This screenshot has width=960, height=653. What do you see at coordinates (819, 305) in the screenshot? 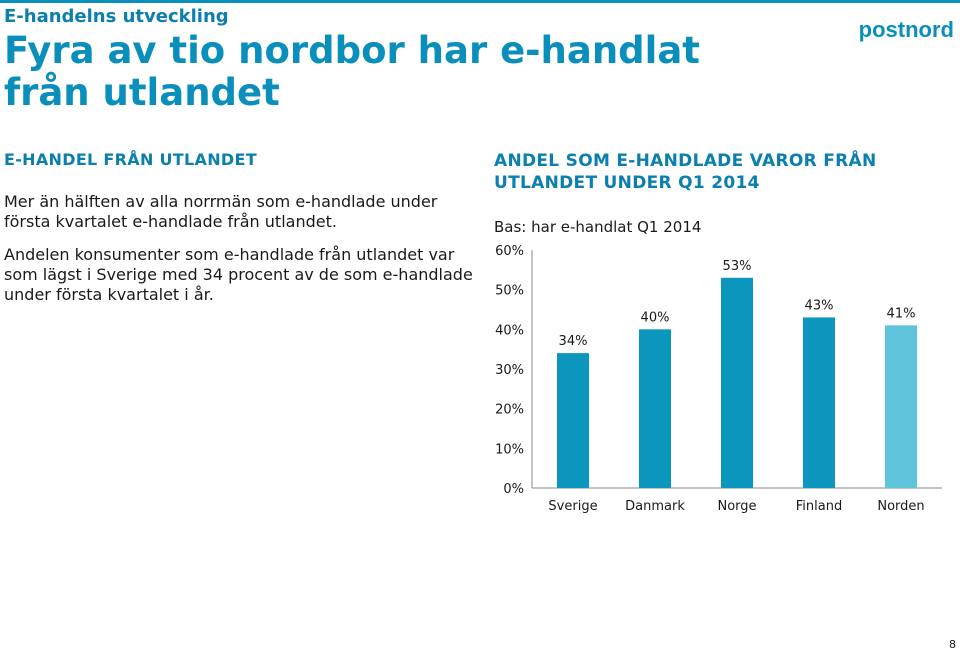
I see `data-label: 43%` at bounding box center [819, 305].